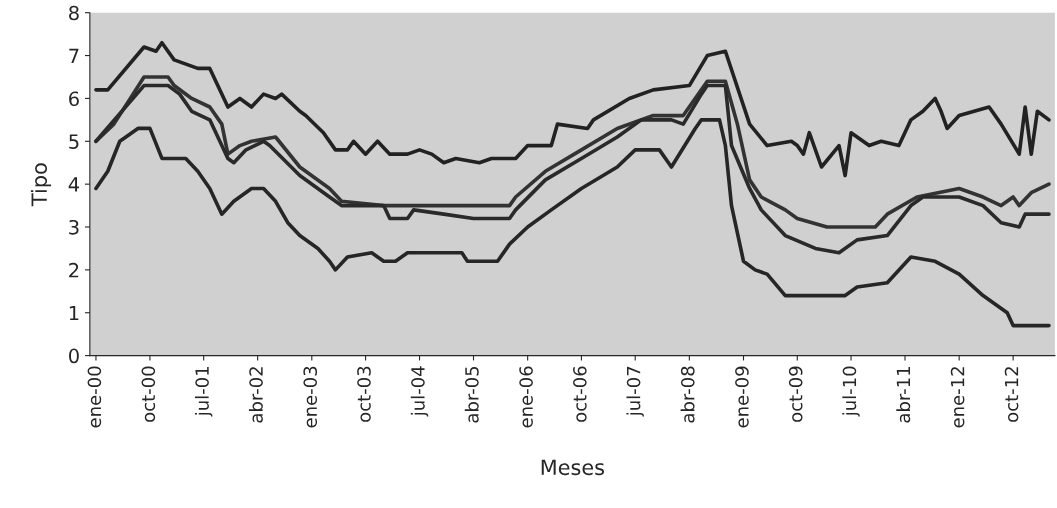 Image resolution: width=1057 pixels, height=508 pixels. What do you see at coordinates (635, 391) in the screenshot?
I see `x-tick-label: jul-07` at bounding box center [635, 391].